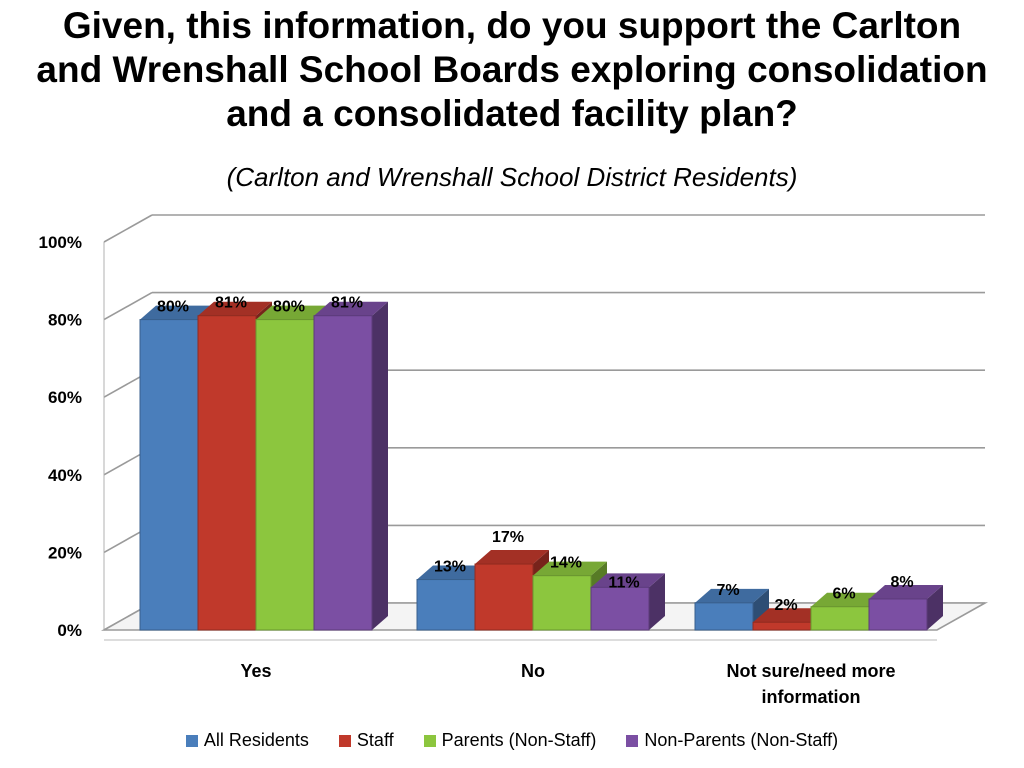 Image resolution: width=1024 pixels, height=768 pixels. I want to click on x-tick-label: Yes, so click(255, 671).